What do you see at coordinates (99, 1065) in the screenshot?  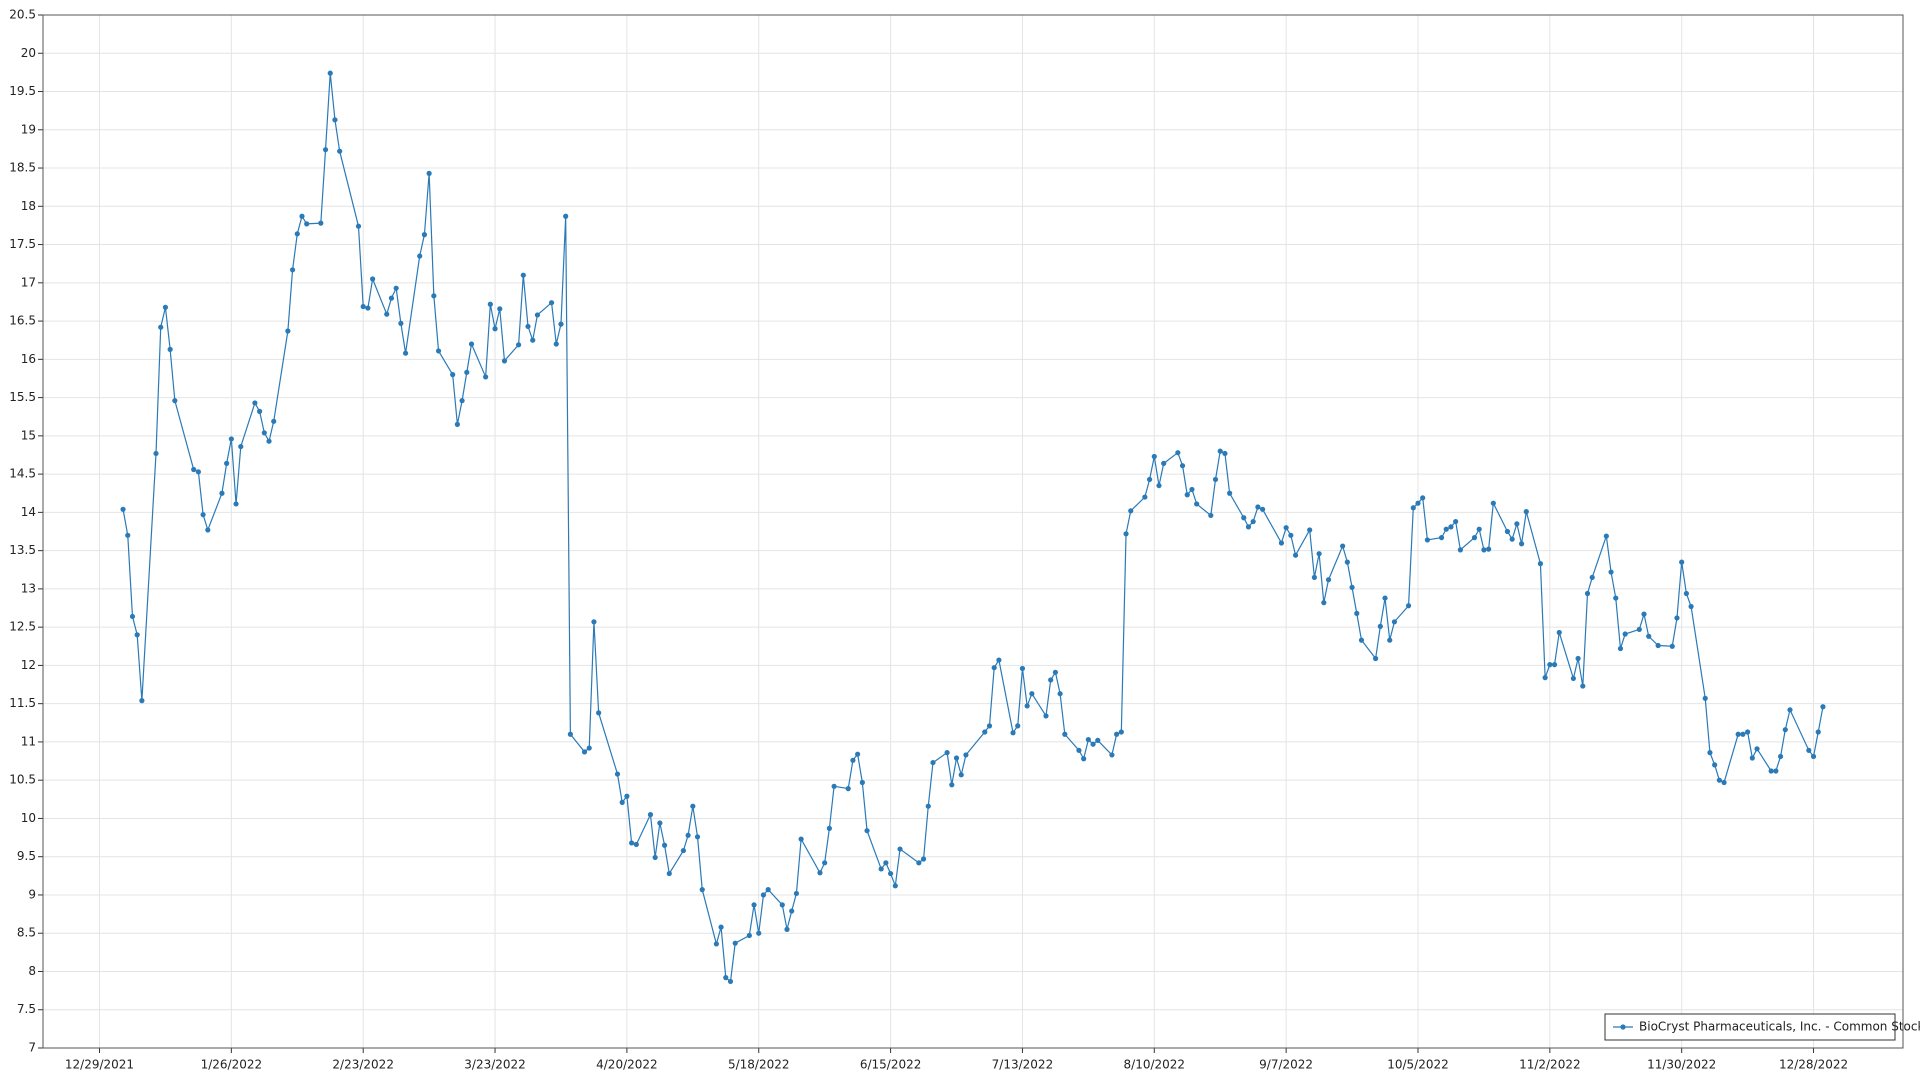 I see `x-tick-label: 12/29/2021` at bounding box center [99, 1065].